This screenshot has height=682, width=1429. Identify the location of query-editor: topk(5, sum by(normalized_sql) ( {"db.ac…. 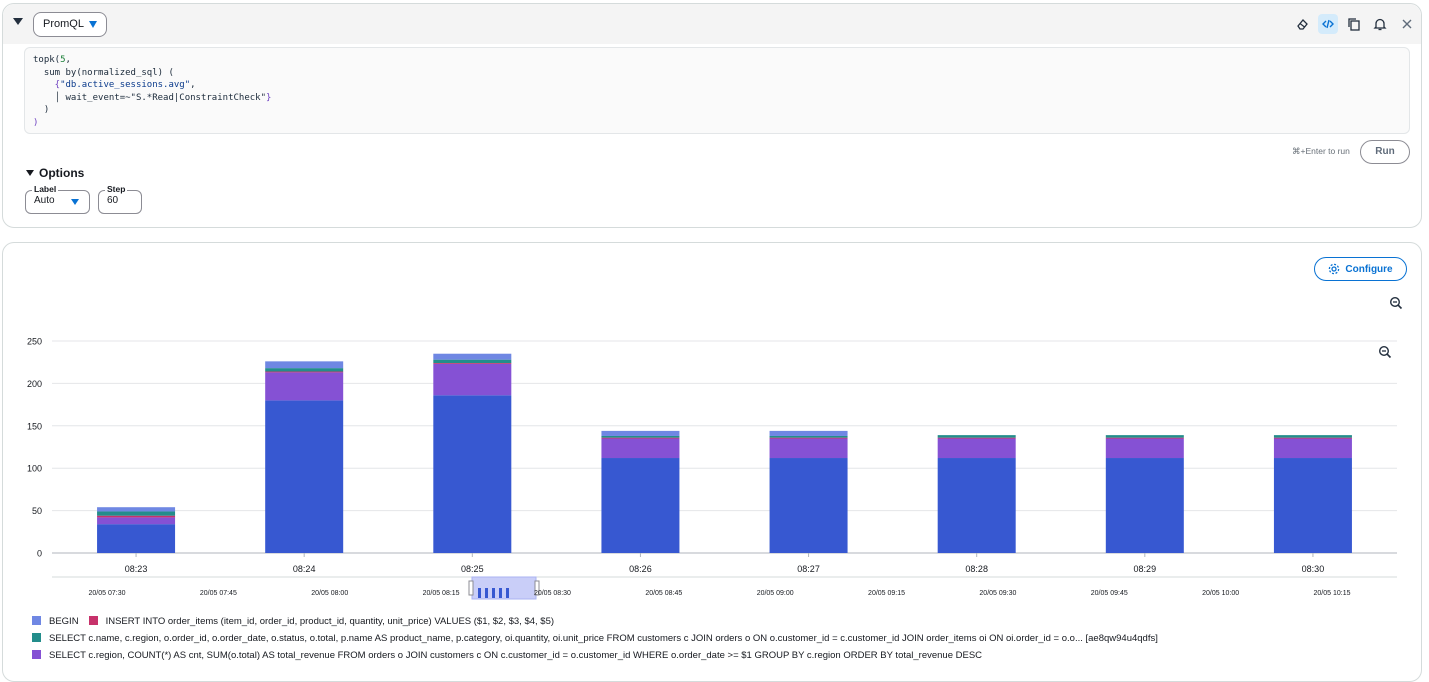
(717, 90).